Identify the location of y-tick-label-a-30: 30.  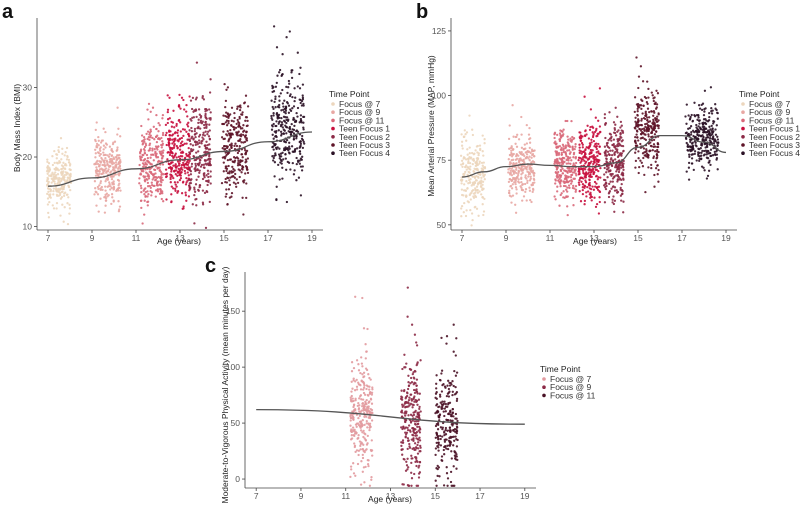
(28, 88).